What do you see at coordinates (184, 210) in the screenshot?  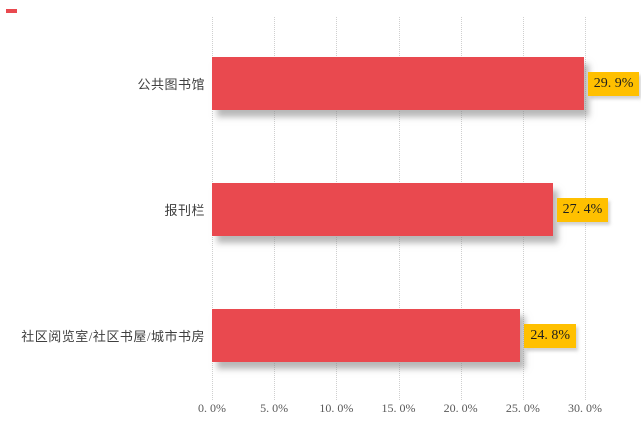 I see `category-label: 报刊栏` at bounding box center [184, 210].